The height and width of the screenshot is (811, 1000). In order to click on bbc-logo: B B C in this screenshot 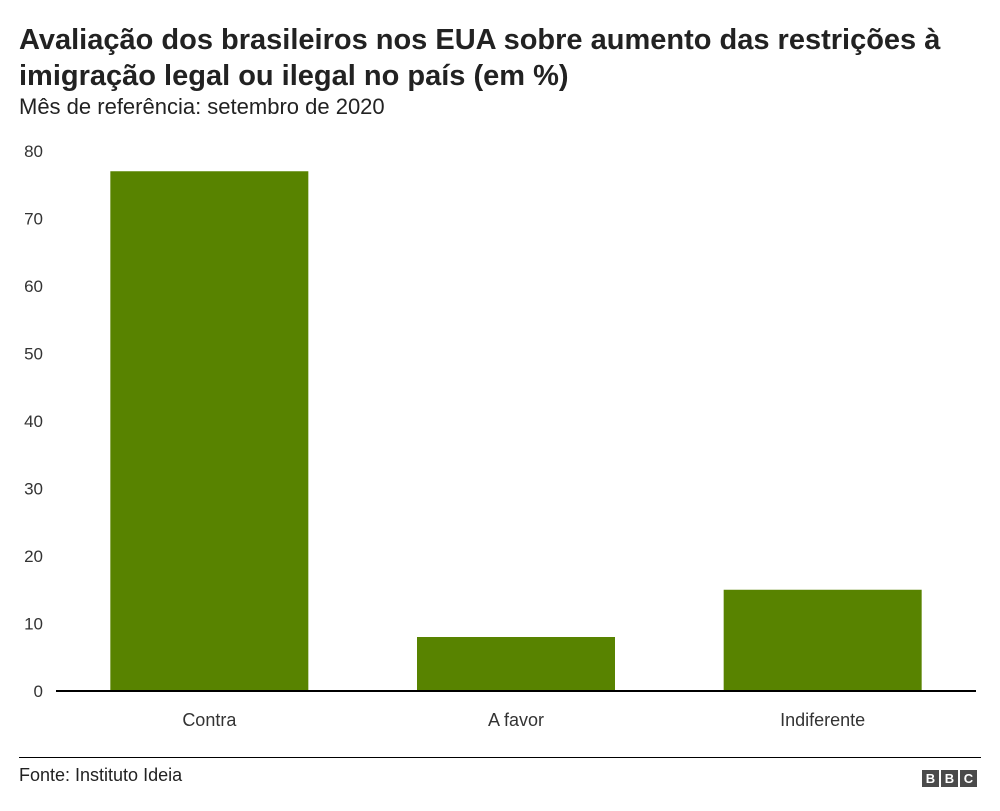, I will do `click(949, 778)`.